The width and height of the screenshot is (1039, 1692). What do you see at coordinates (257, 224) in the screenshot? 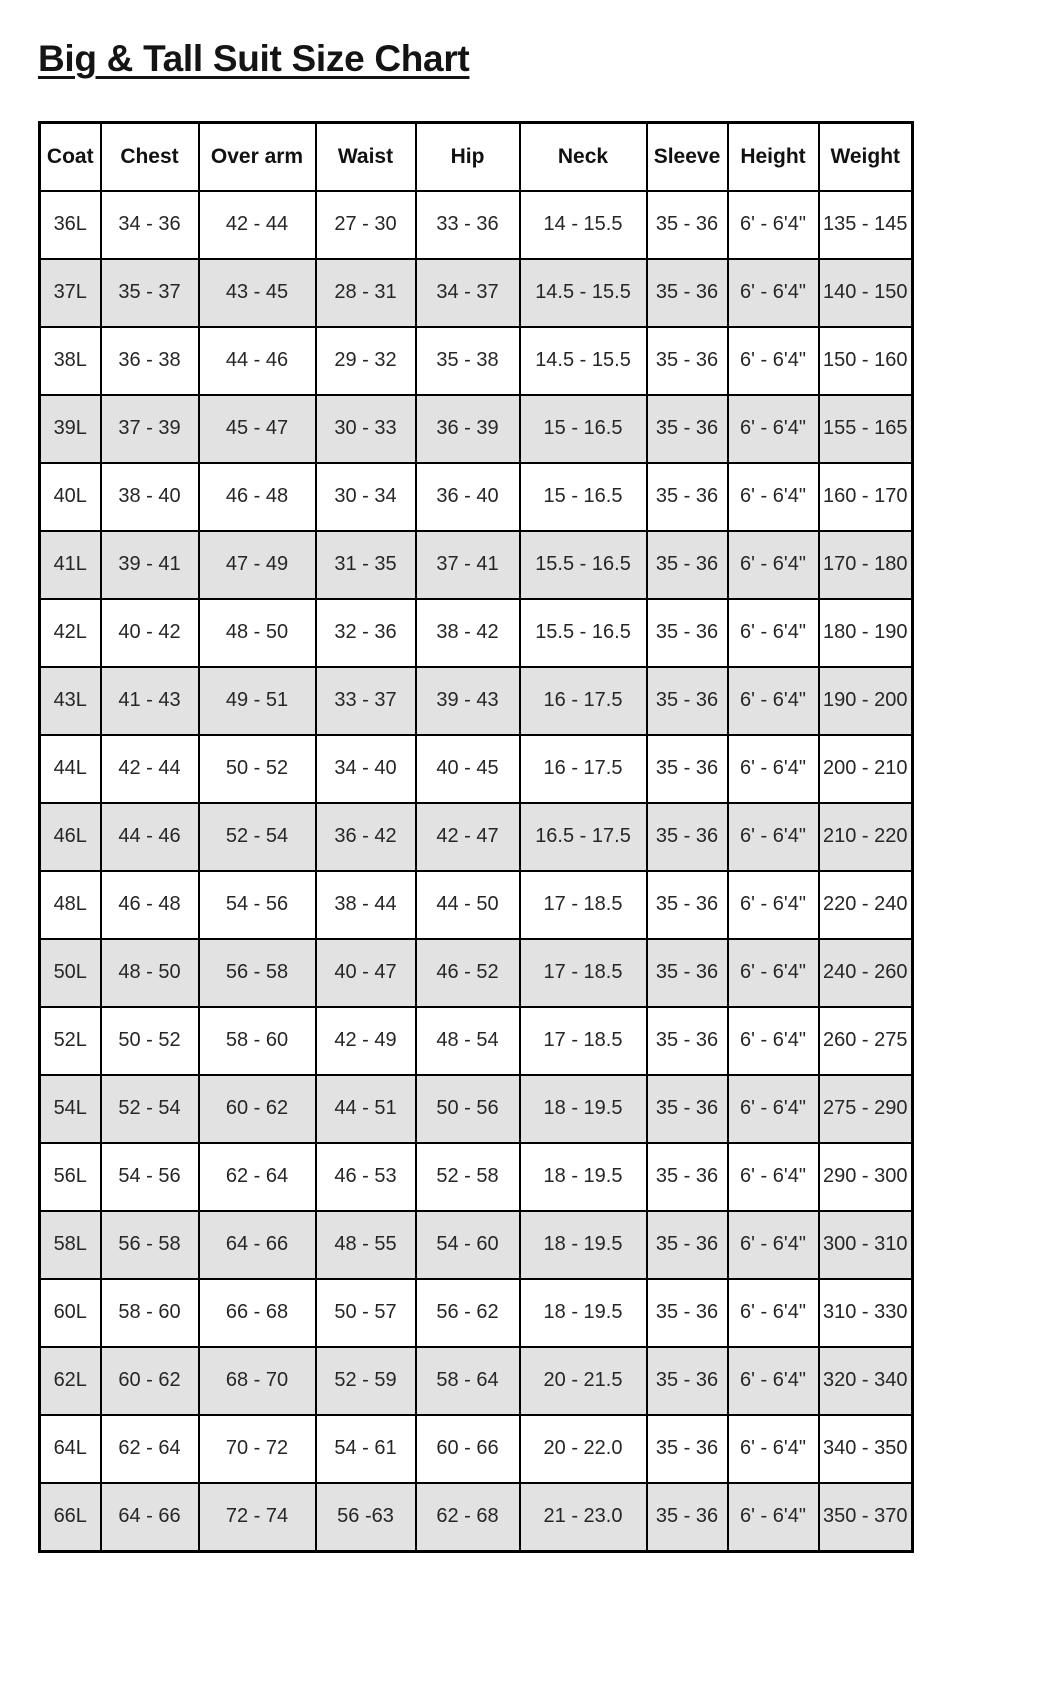
I see `cell-over-arm: 42 - 44` at bounding box center [257, 224].